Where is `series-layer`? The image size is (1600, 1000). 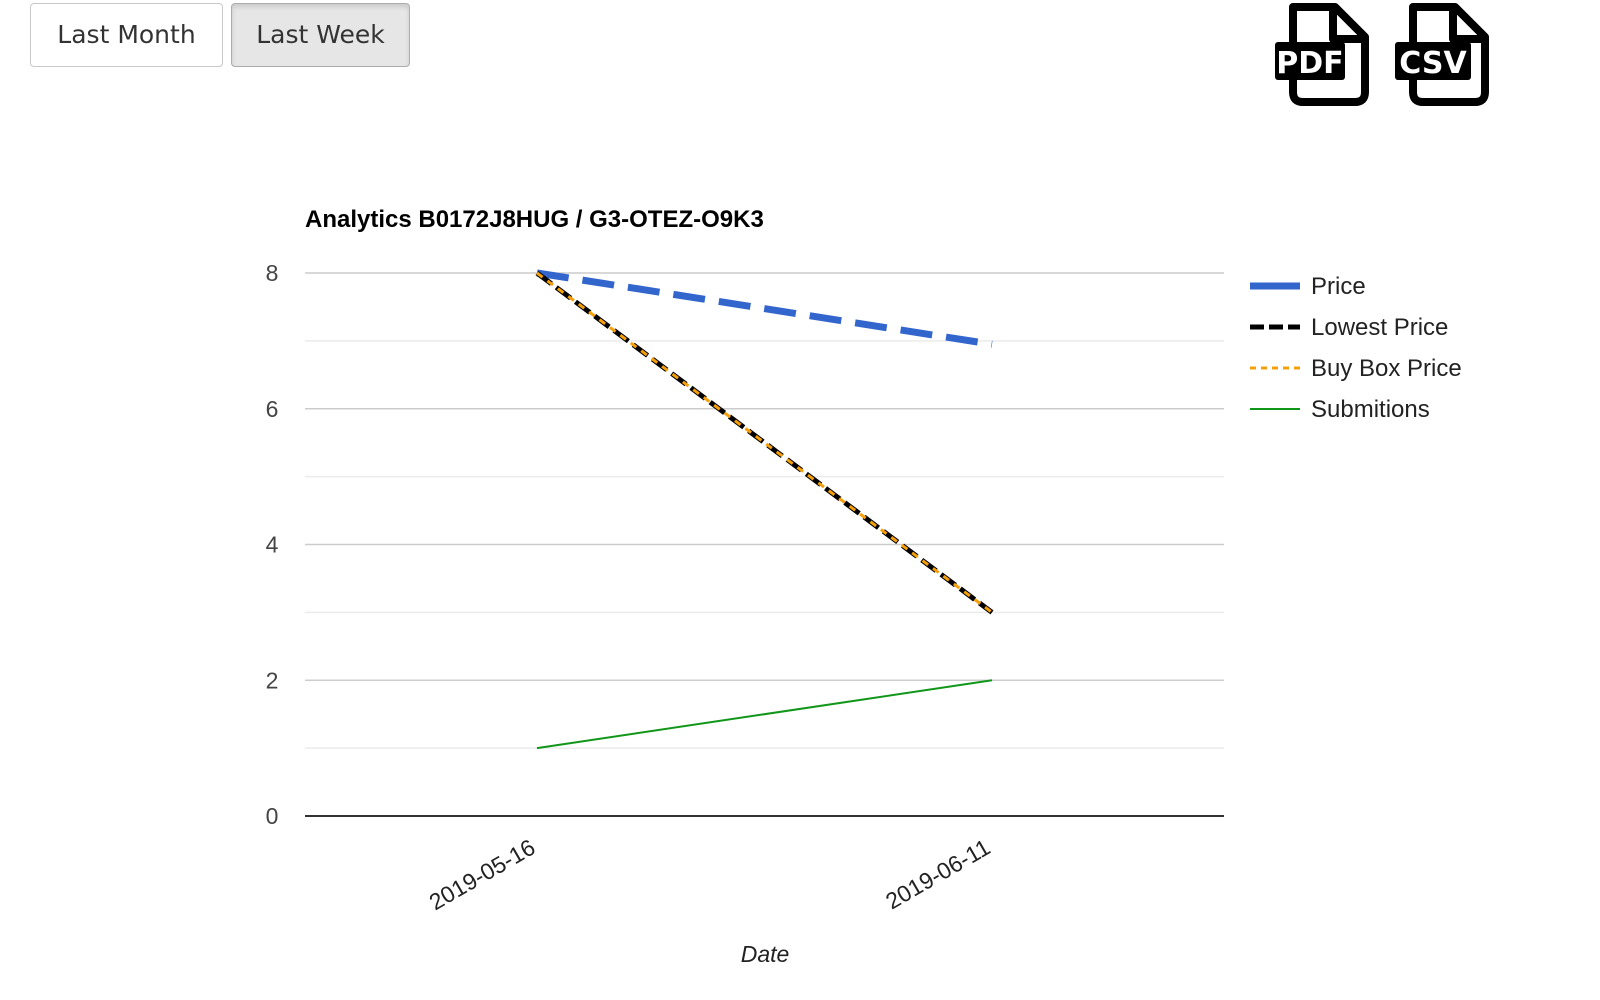 series-layer is located at coordinates (764, 509).